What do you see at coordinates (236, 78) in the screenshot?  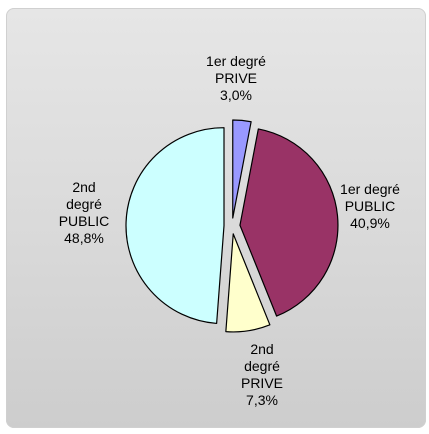 I see `slice-label-1: 1er degré PRIVE 3,0%` at bounding box center [236, 78].